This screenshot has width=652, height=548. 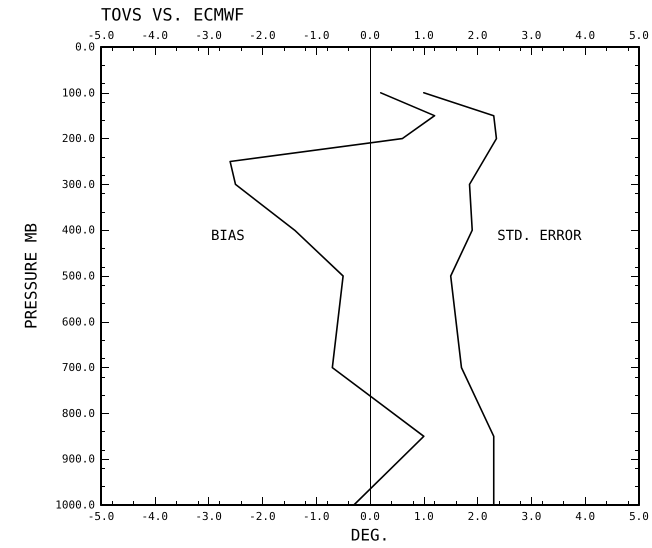 I want to click on chart-title: TOVS VS. ECMWF, so click(x=172, y=16).